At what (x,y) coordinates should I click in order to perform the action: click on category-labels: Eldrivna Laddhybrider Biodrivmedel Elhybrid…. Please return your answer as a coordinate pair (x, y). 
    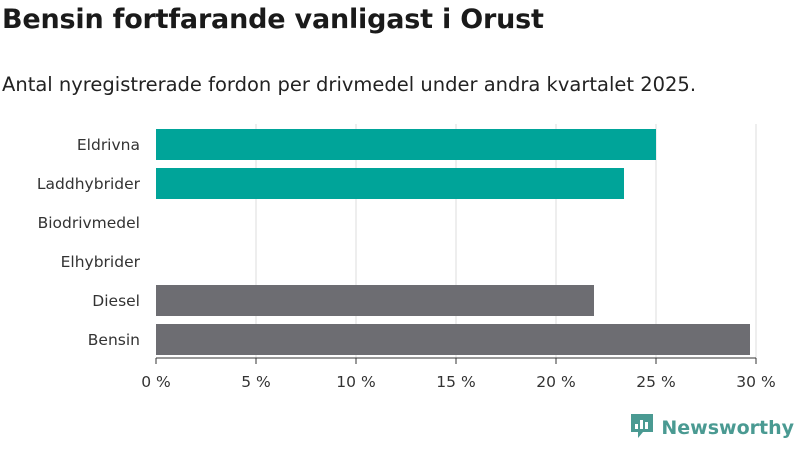
    Looking at the image, I should click on (89, 242).